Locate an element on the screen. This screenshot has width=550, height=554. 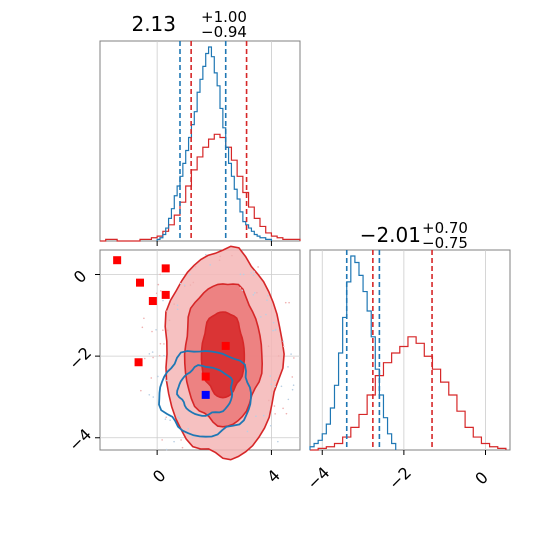
panel-frame-joint is located at coordinates (200, 350).